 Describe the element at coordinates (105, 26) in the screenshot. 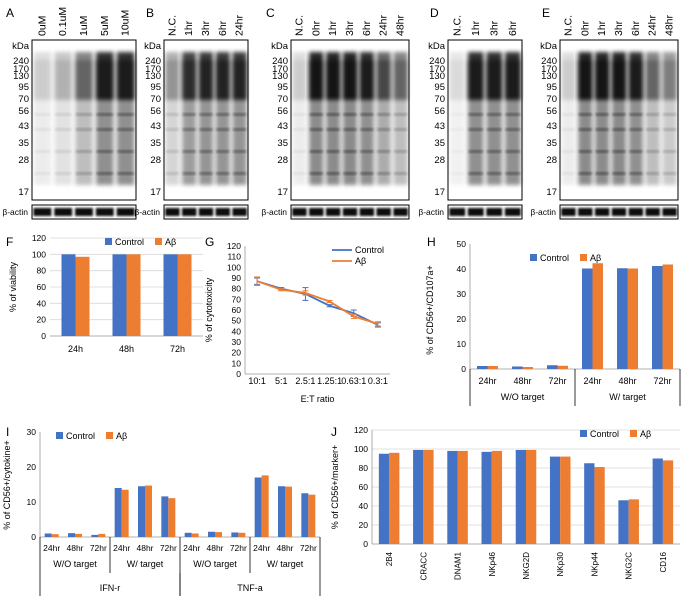

I see `blot-lane-label: 5uM` at that location.